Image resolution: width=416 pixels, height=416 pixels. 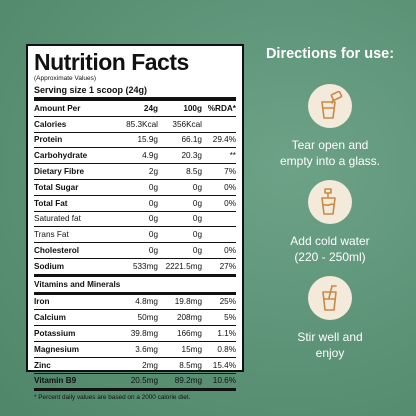 I want to click on table-row: Total Fat 0g 0g 0%, so click(x=135, y=203).